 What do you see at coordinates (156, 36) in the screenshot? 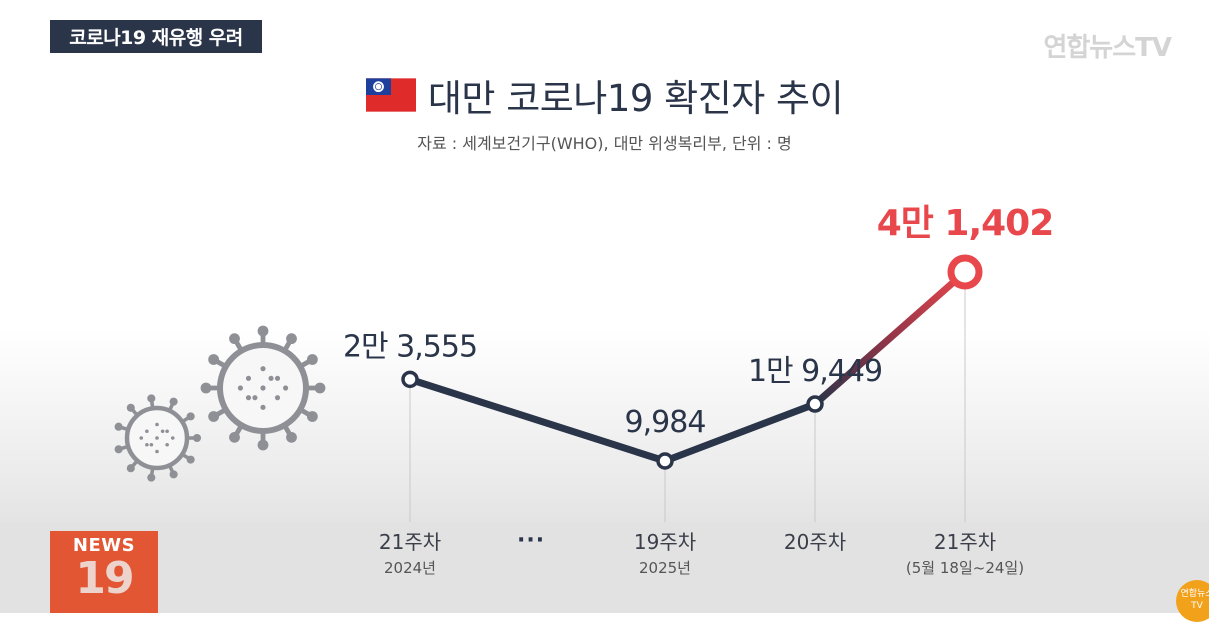
I see `topic-tag: 코로나19 재유행 우려` at bounding box center [156, 36].